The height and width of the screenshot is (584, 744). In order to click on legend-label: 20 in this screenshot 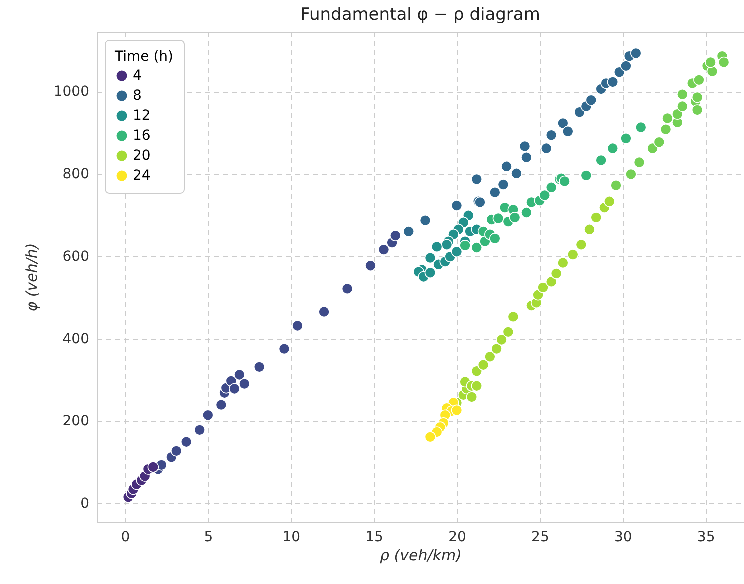, I will do `click(142, 156)`.